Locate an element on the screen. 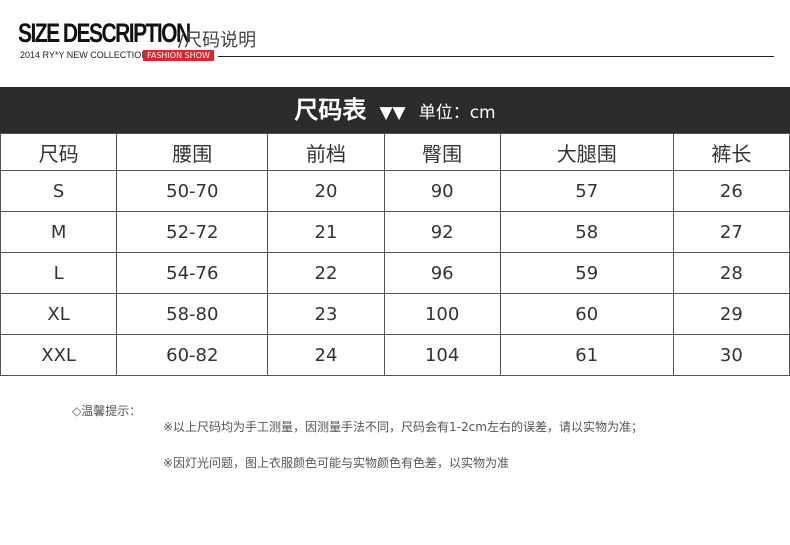  table-cell: XL is located at coordinates (59, 314).